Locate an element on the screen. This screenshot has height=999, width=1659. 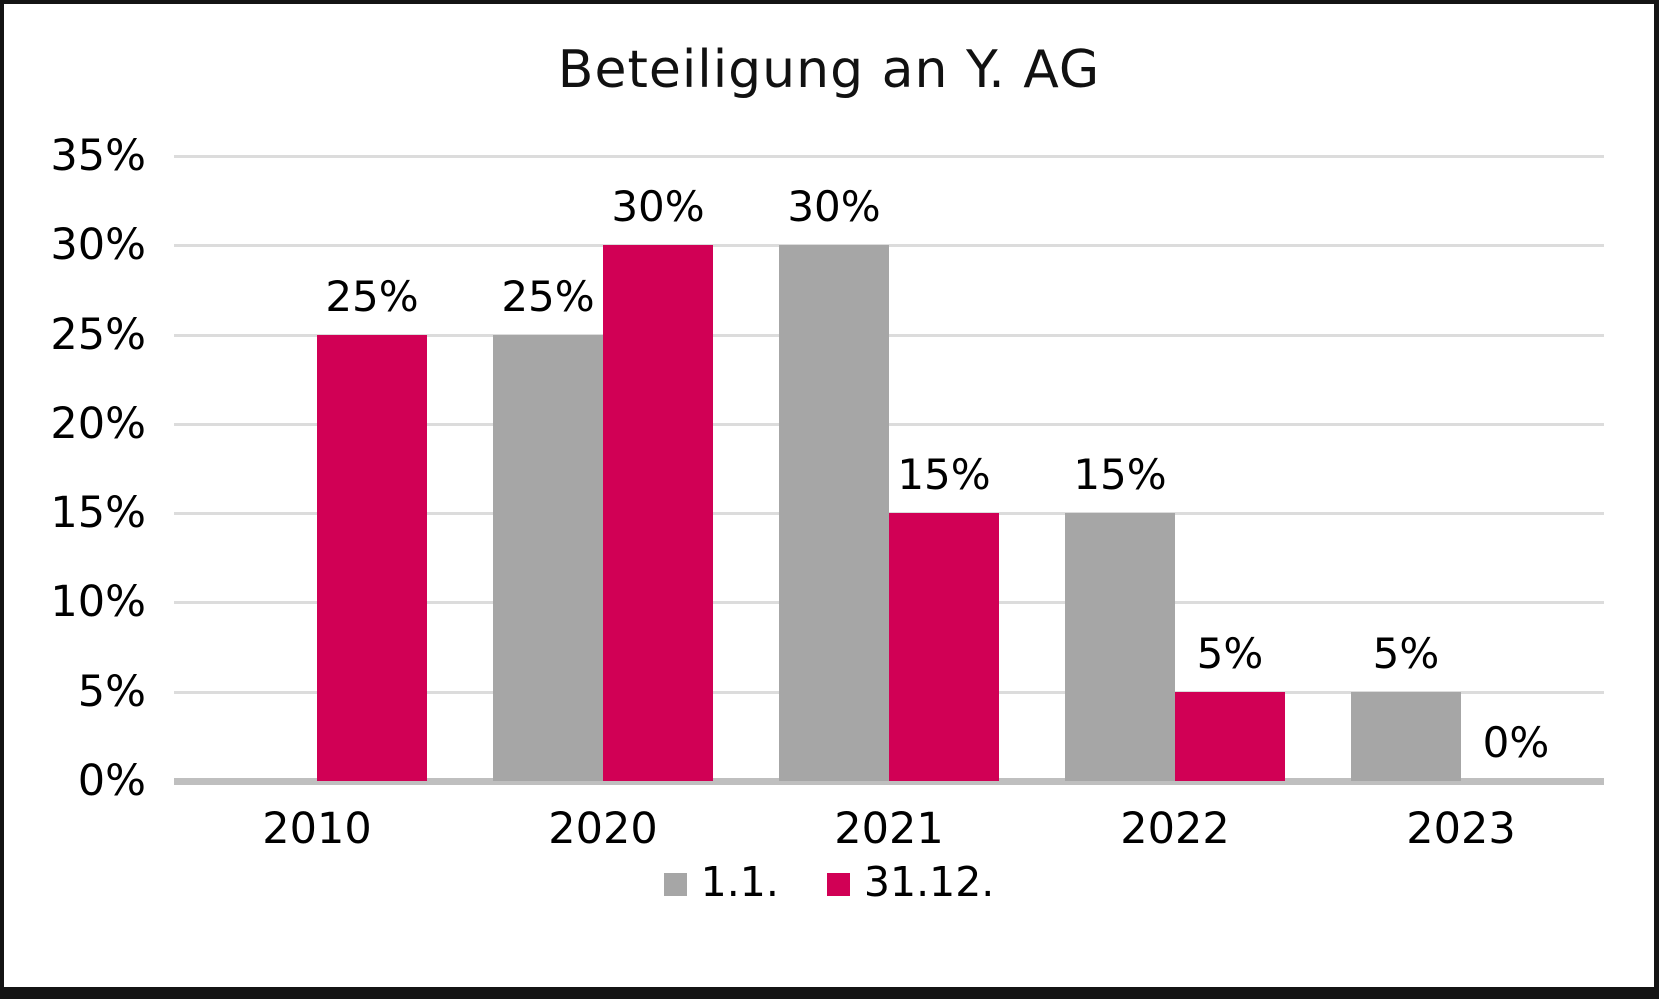
x-tick-2022: 2022 is located at coordinates (1175, 829).